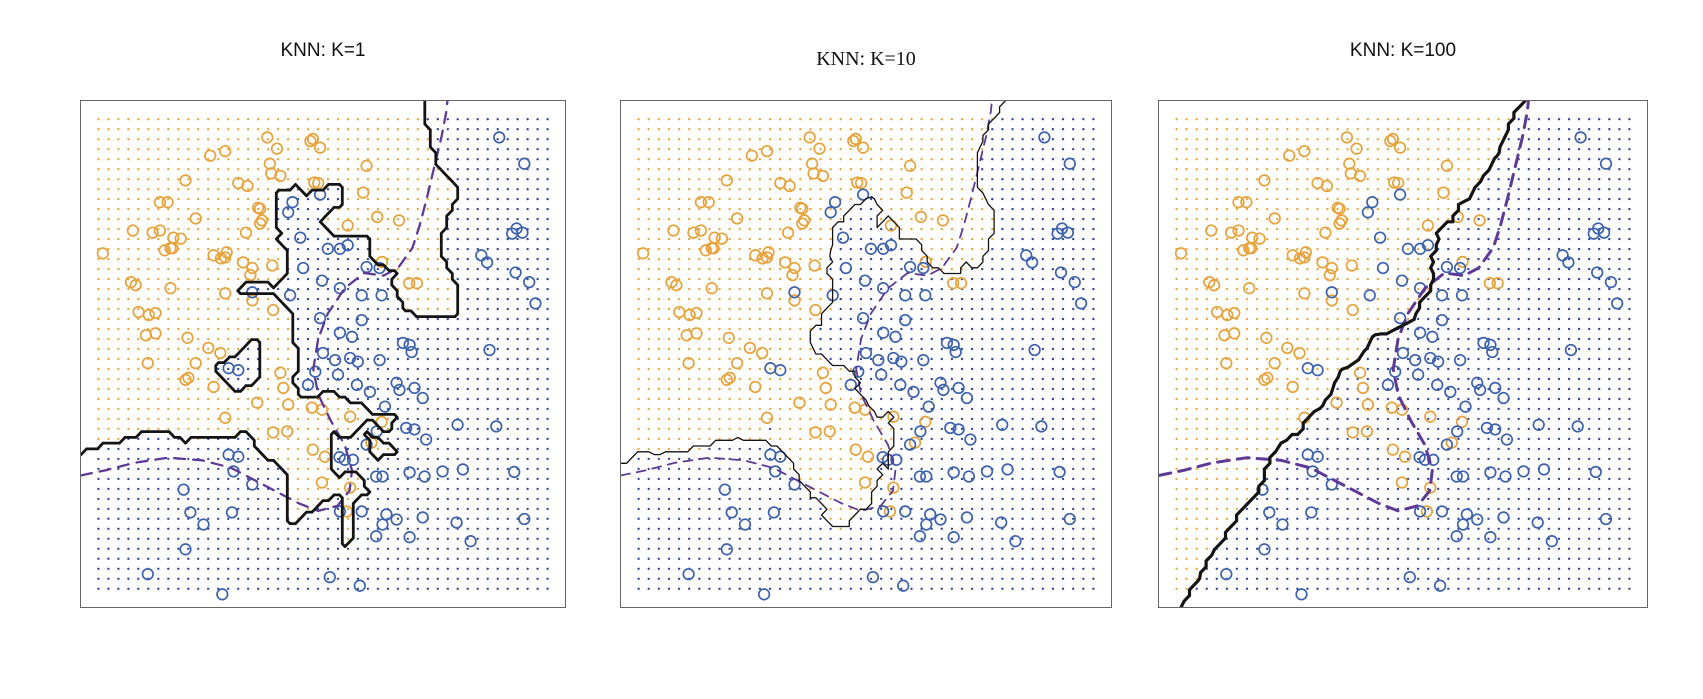 This screenshot has height=699, width=1703. I want to click on knn-boundary-k10, so click(813, 314).